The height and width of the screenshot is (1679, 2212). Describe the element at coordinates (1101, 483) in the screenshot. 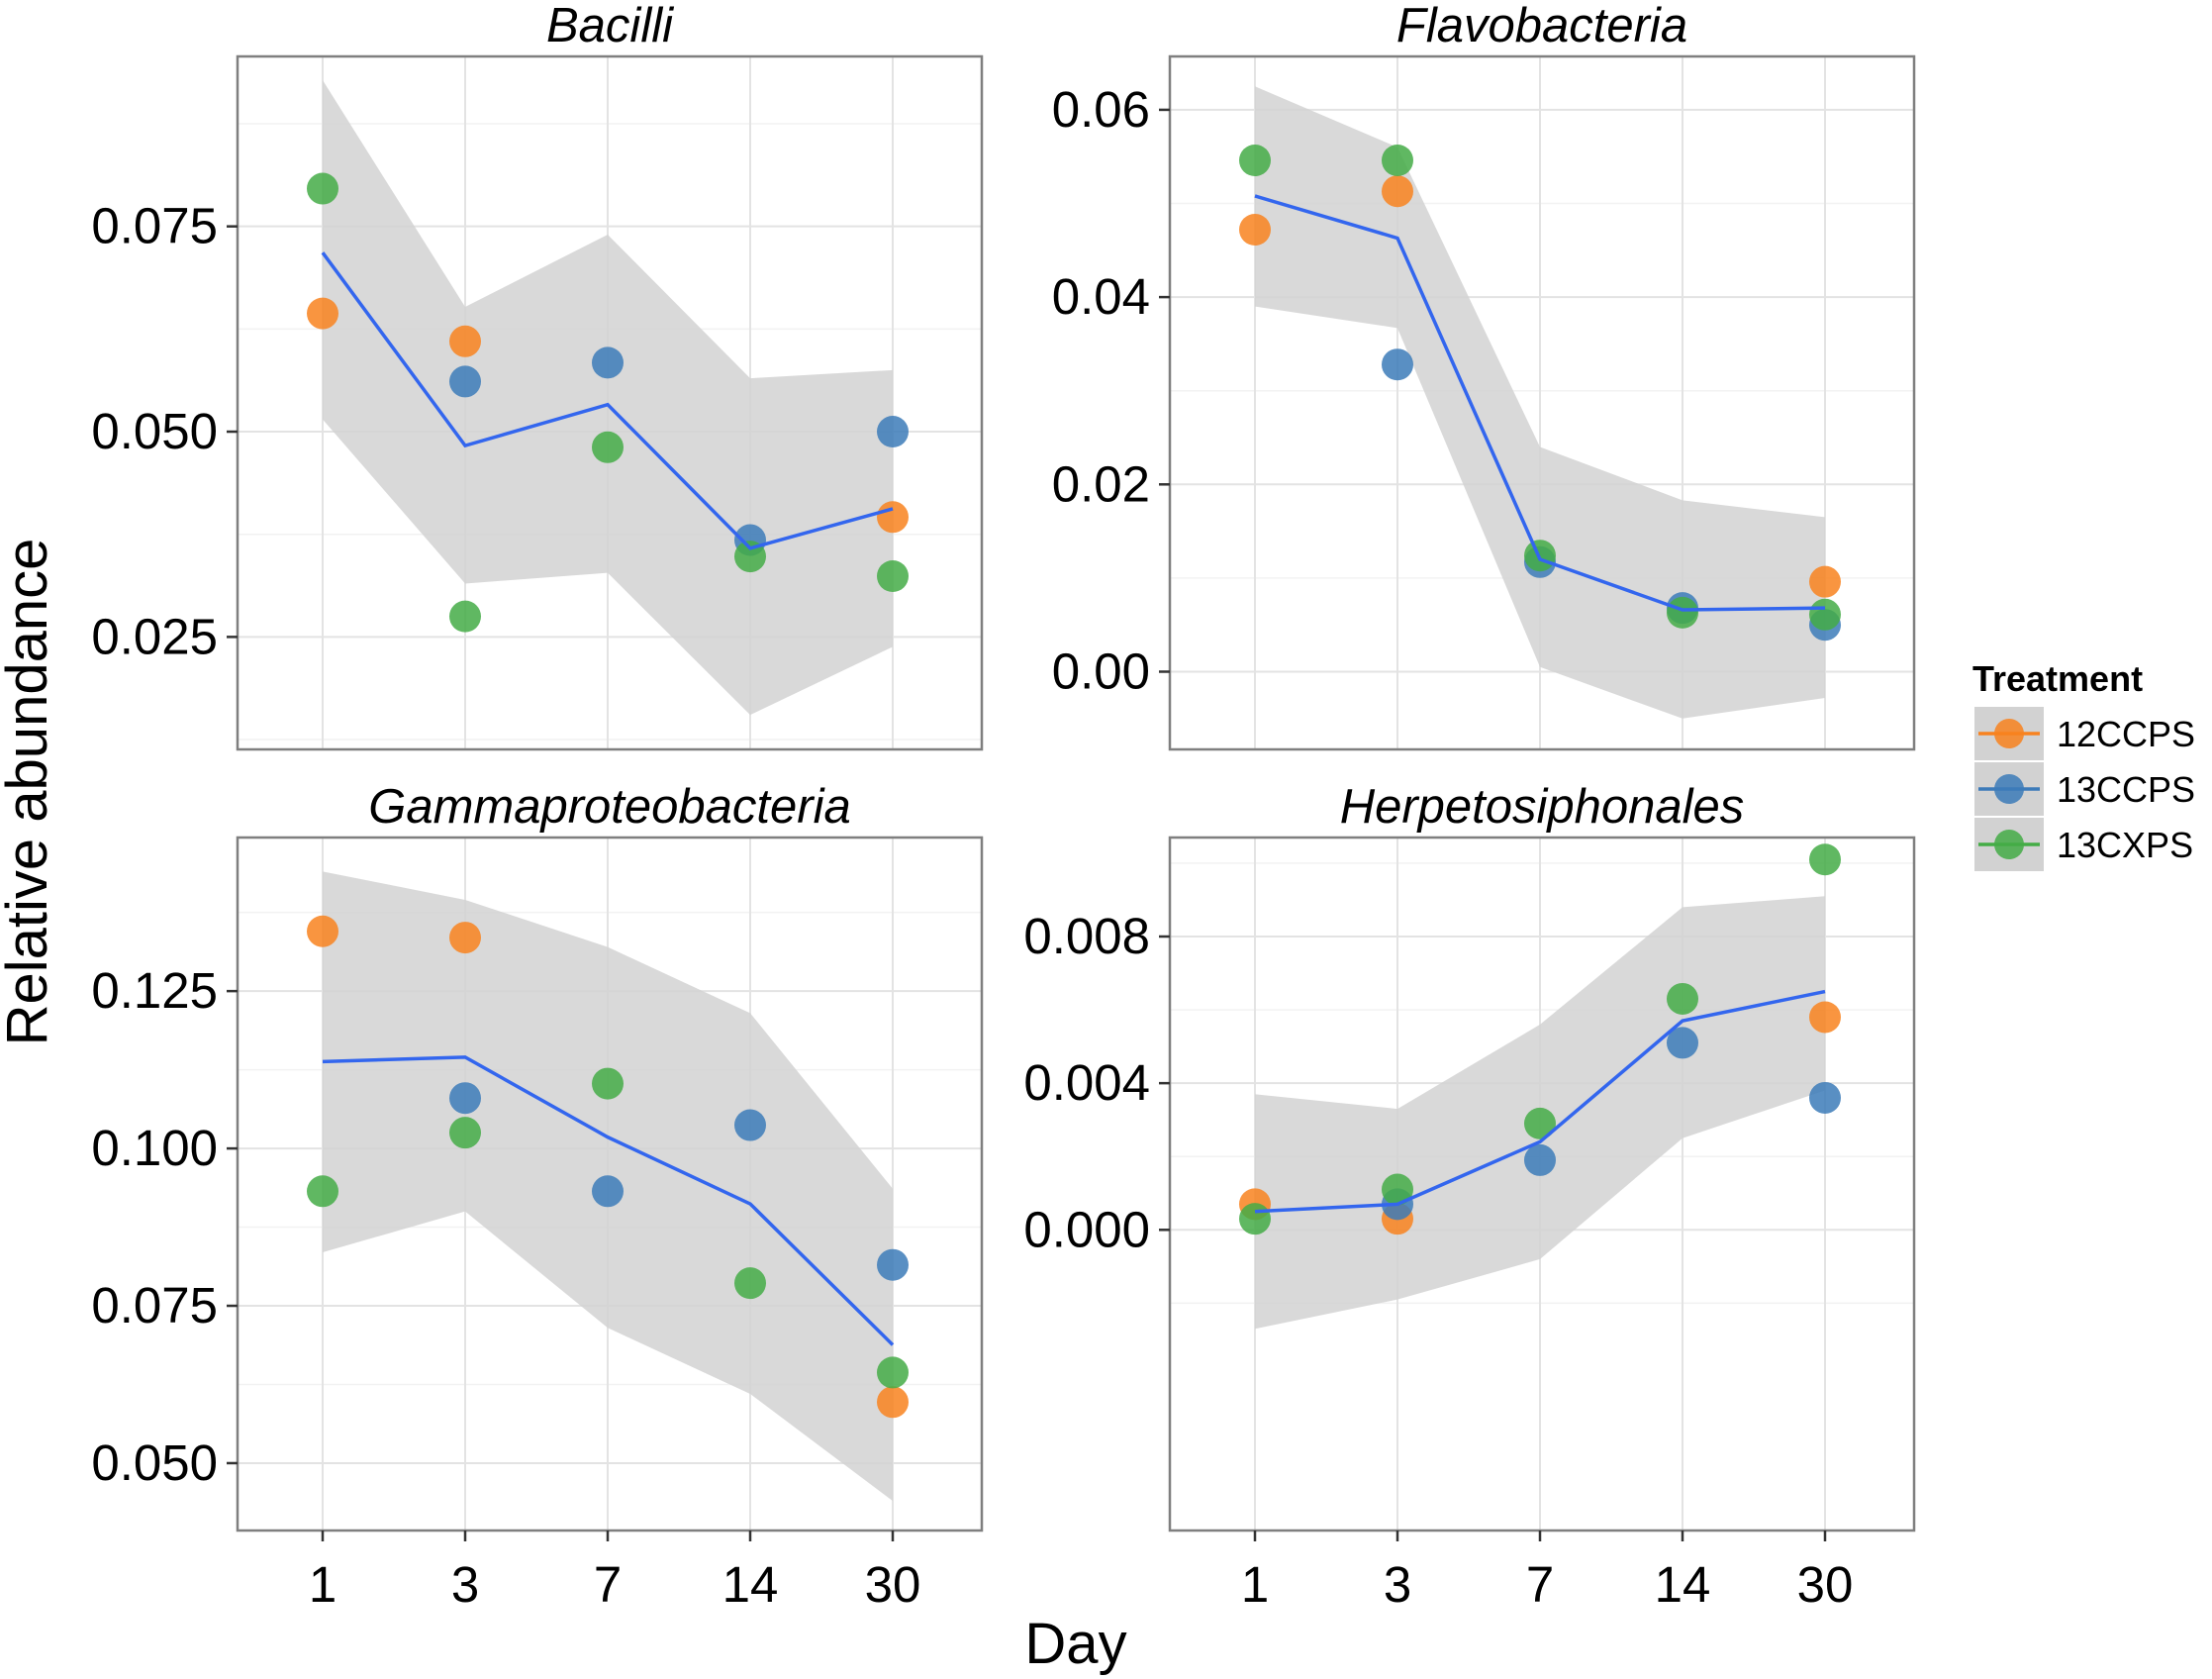

I see `y-tick-label: 0.02` at that location.